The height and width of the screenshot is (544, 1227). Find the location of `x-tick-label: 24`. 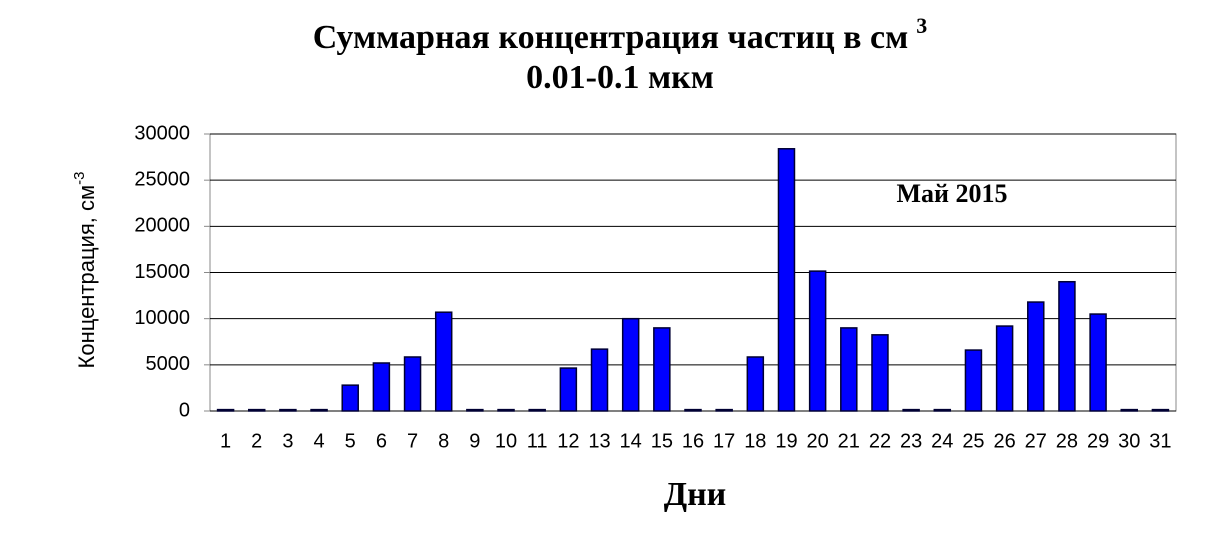

x-tick-label: 24 is located at coordinates (942, 441).